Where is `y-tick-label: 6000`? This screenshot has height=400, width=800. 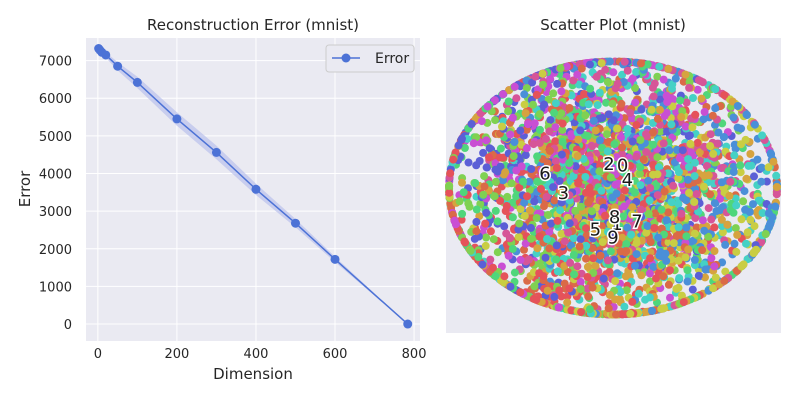 y-tick-label: 6000 is located at coordinates (55, 99).